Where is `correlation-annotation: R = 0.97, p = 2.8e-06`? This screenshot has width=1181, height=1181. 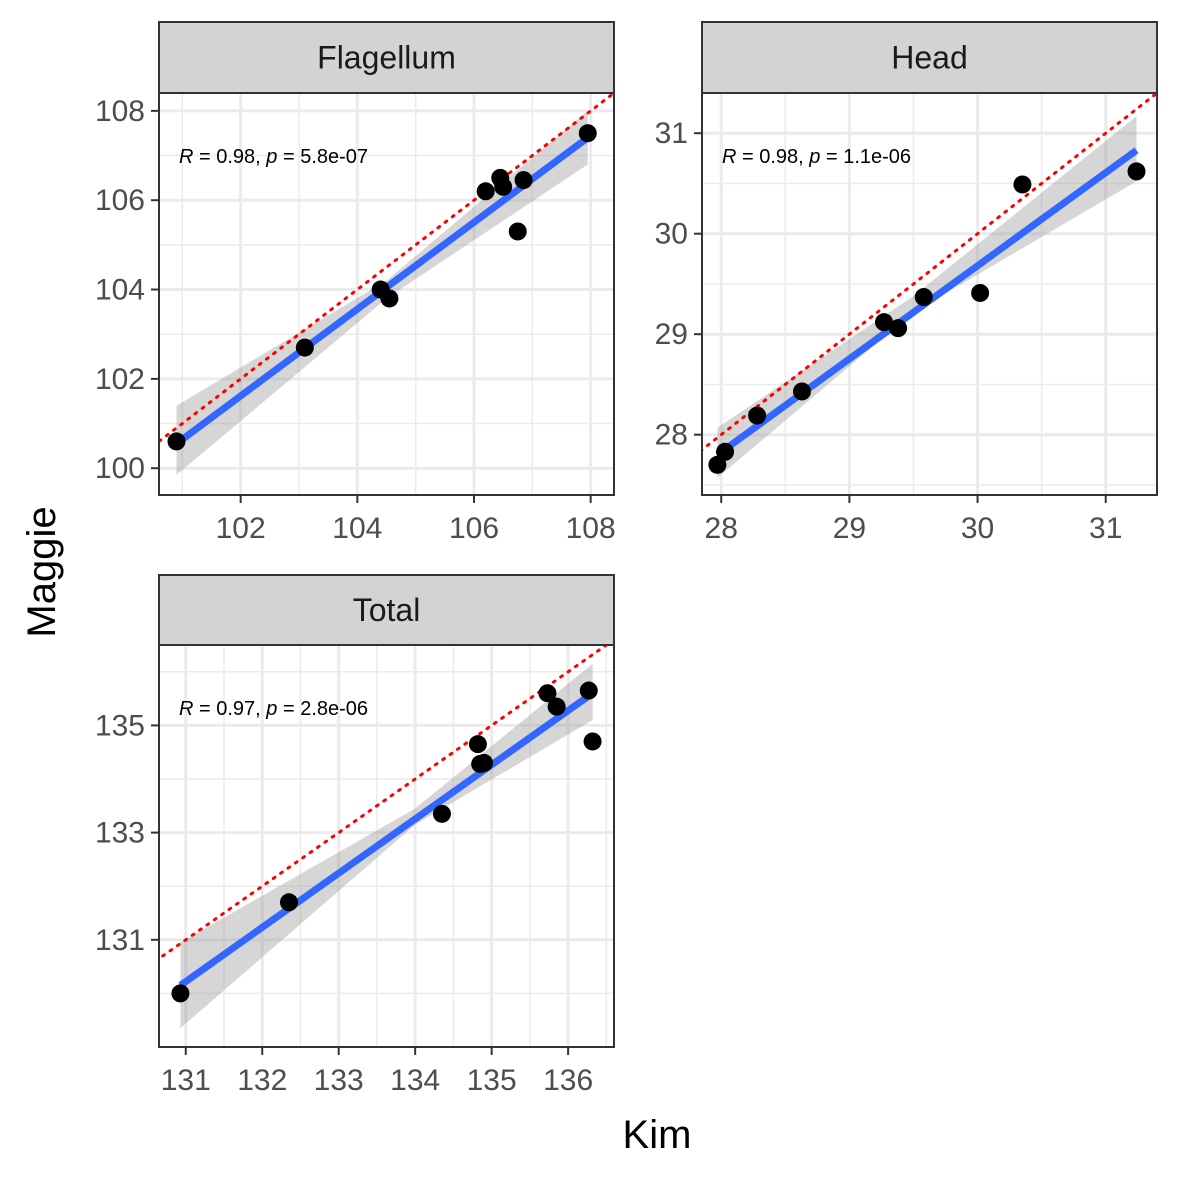
correlation-annotation: R = 0.97, p = 2.8e-06 is located at coordinates (273, 709).